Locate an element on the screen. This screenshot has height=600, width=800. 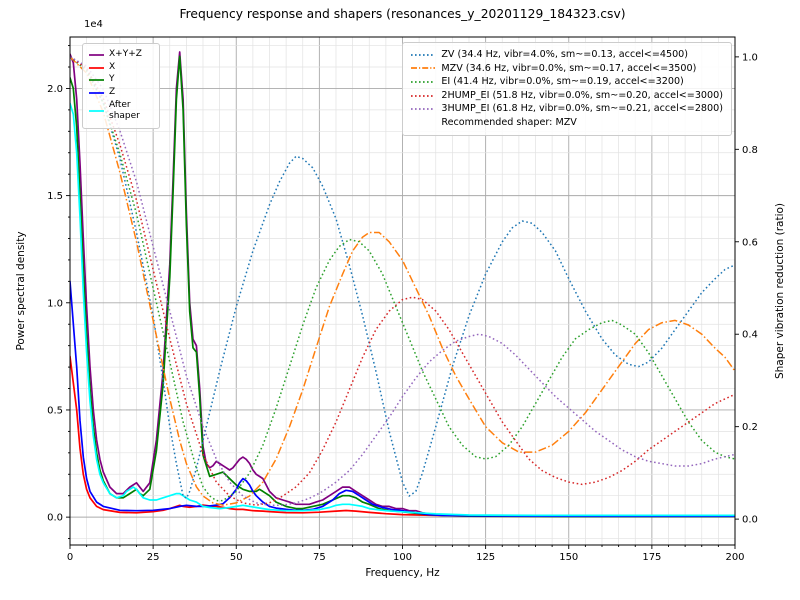
legend-item: Y is located at coordinates (121, 80).